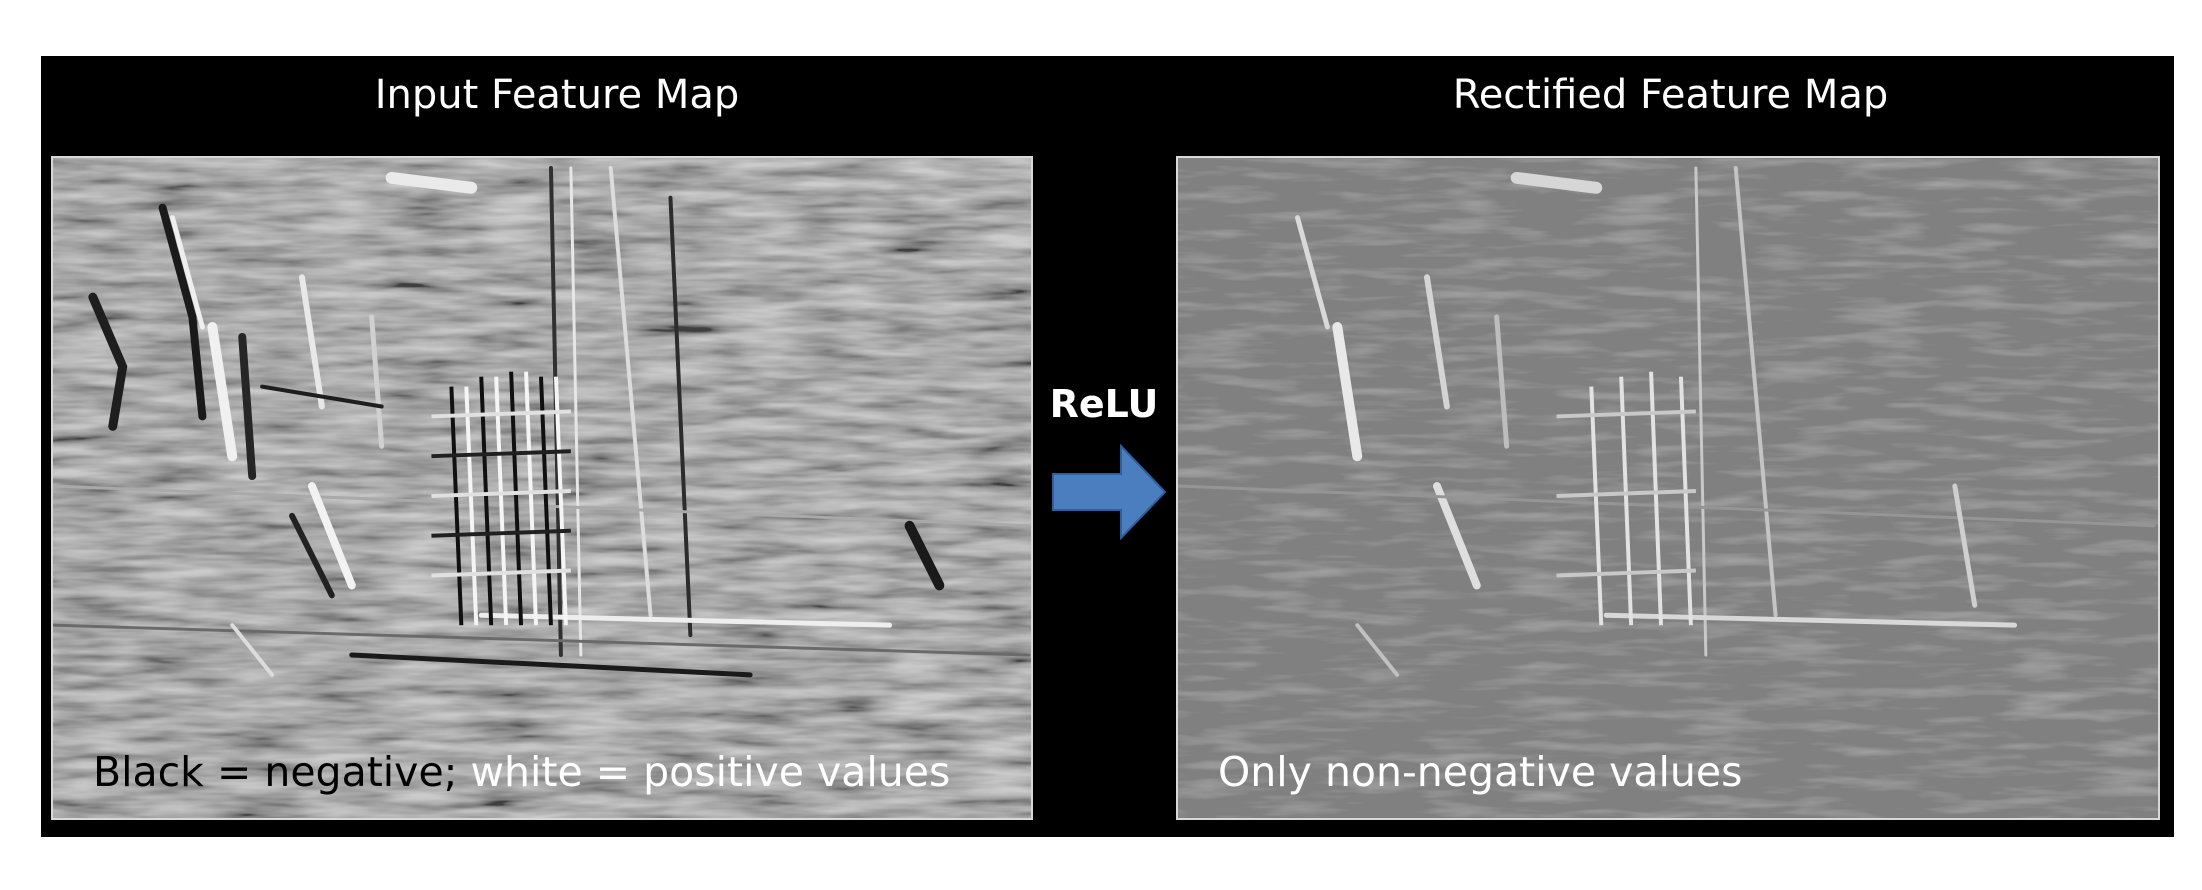 The image size is (2202, 890). I want to click on rectified-map-caption: Only non-negative values, so click(1480, 772).